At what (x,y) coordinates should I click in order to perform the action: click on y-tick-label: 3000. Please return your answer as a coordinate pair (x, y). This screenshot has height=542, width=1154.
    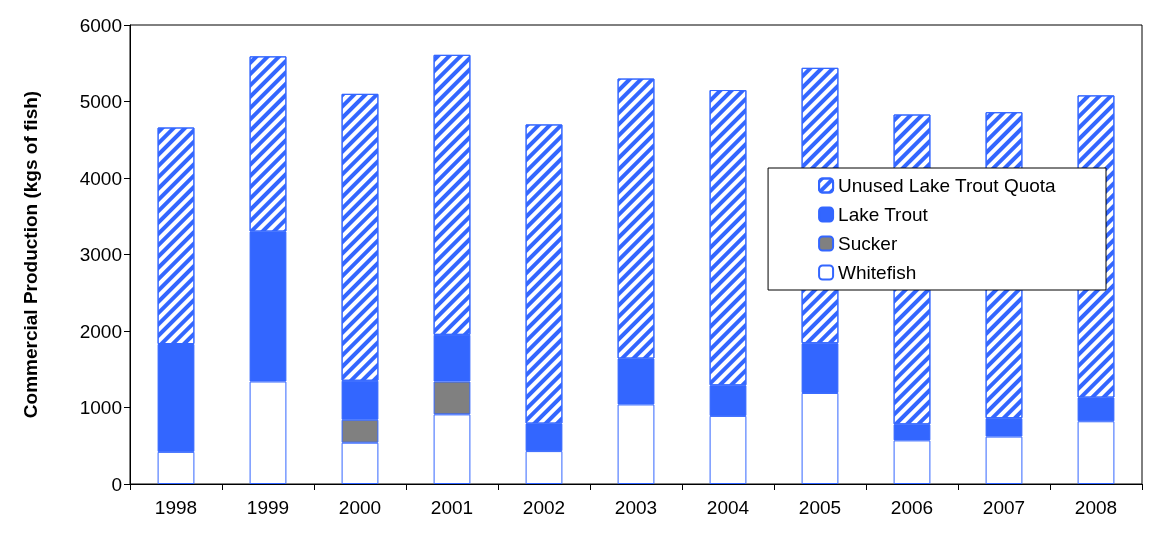
    Looking at the image, I should click on (100, 254).